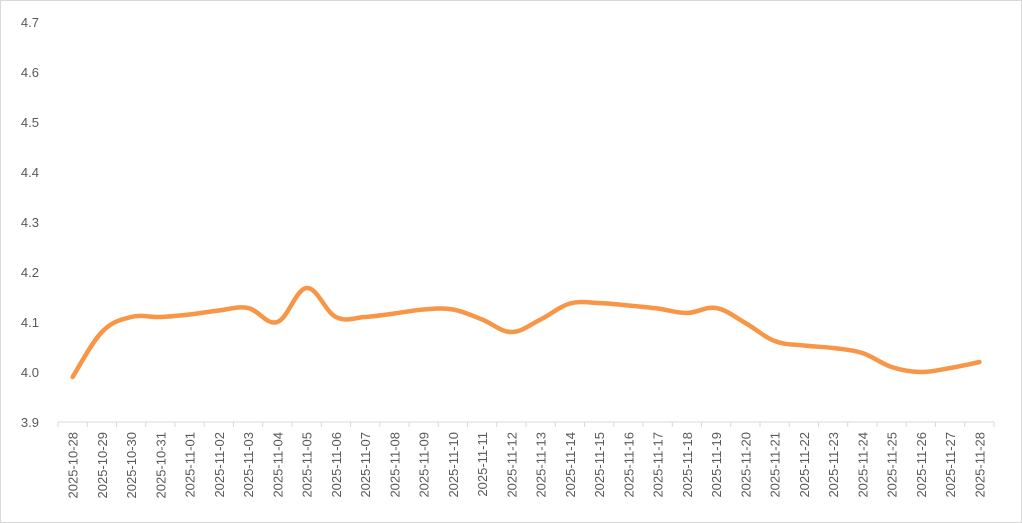 The height and width of the screenshot is (523, 1022). What do you see at coordinates (365, 465) in the screenshot?
I see `x-tick-label: 2025-11-07` at bounding box center [365, 465].